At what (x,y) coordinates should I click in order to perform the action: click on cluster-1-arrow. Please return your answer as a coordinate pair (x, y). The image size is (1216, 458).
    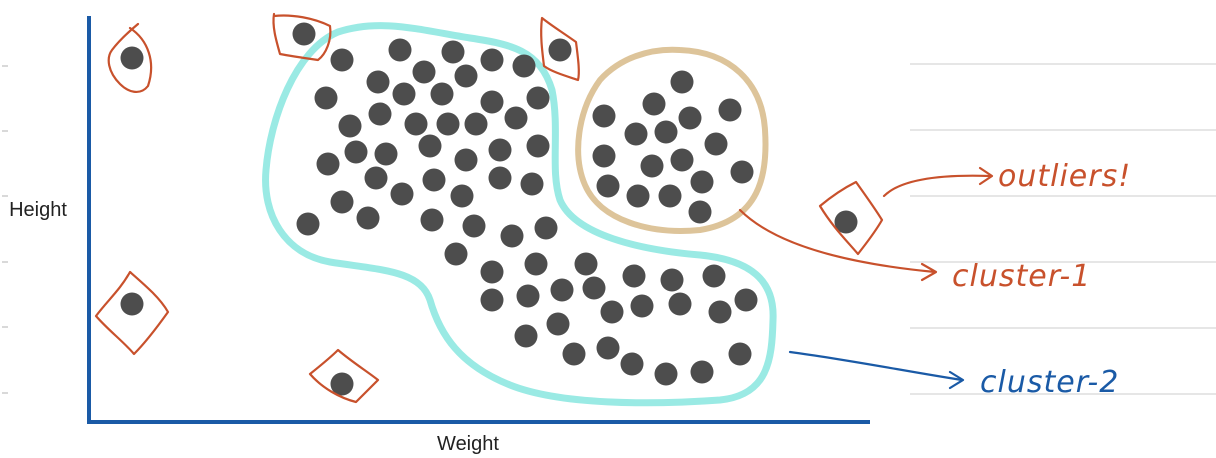
    Looking at the image, I should click on (837, 241).